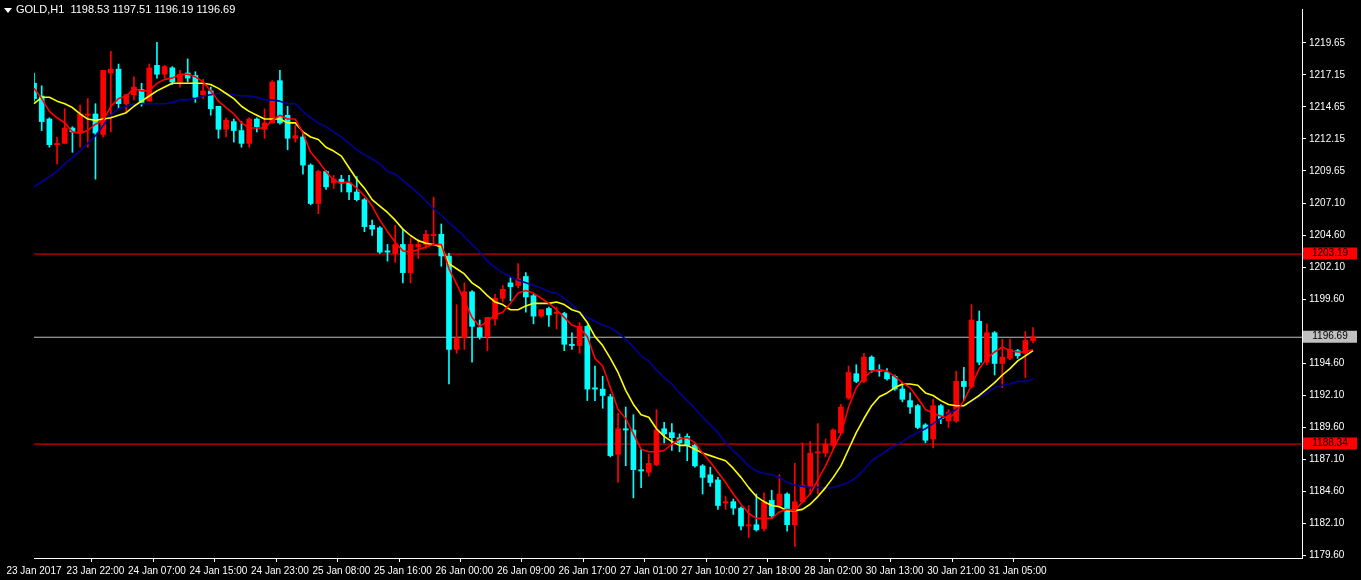 The height and width of the screenshot is (580, 1361). I want to click on y-tick-label: 1192.10, so click(1327, 395).